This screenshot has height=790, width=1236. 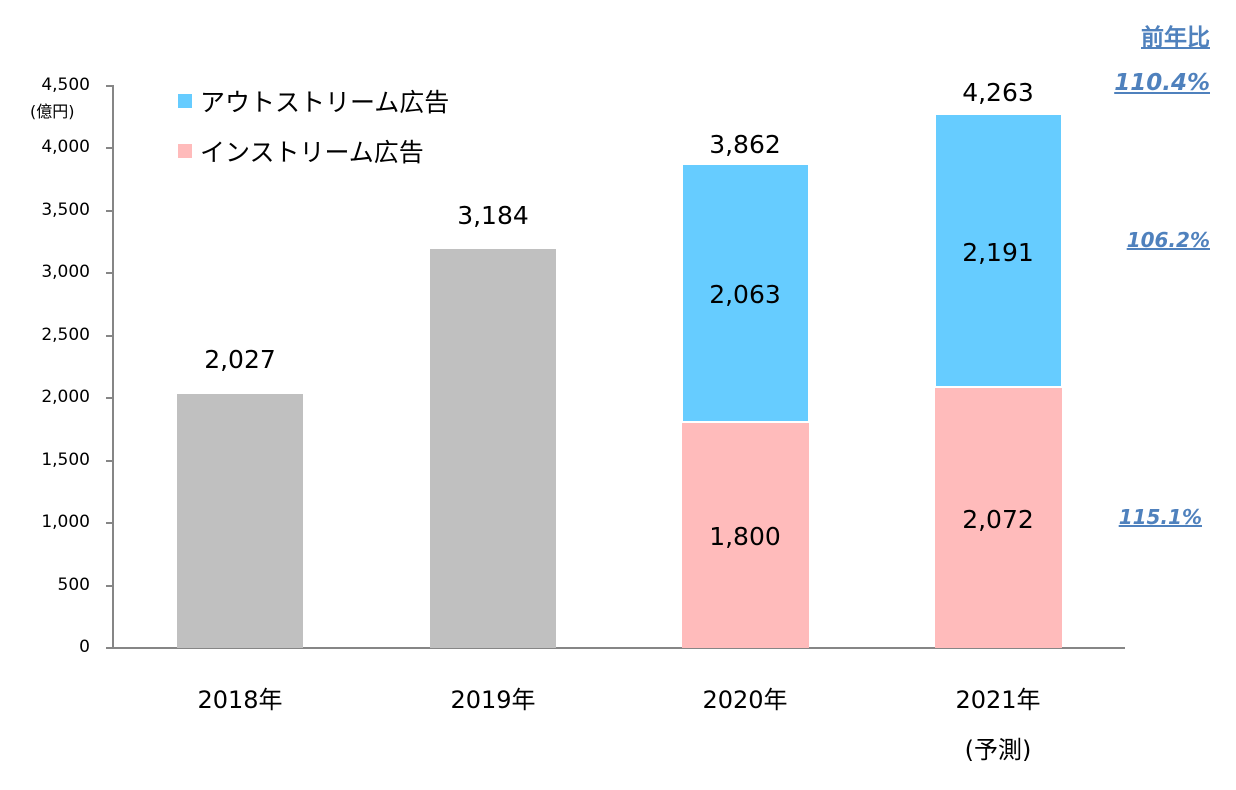 I want to click on y-tick-label-500: 500, so click(x=73, y=585).